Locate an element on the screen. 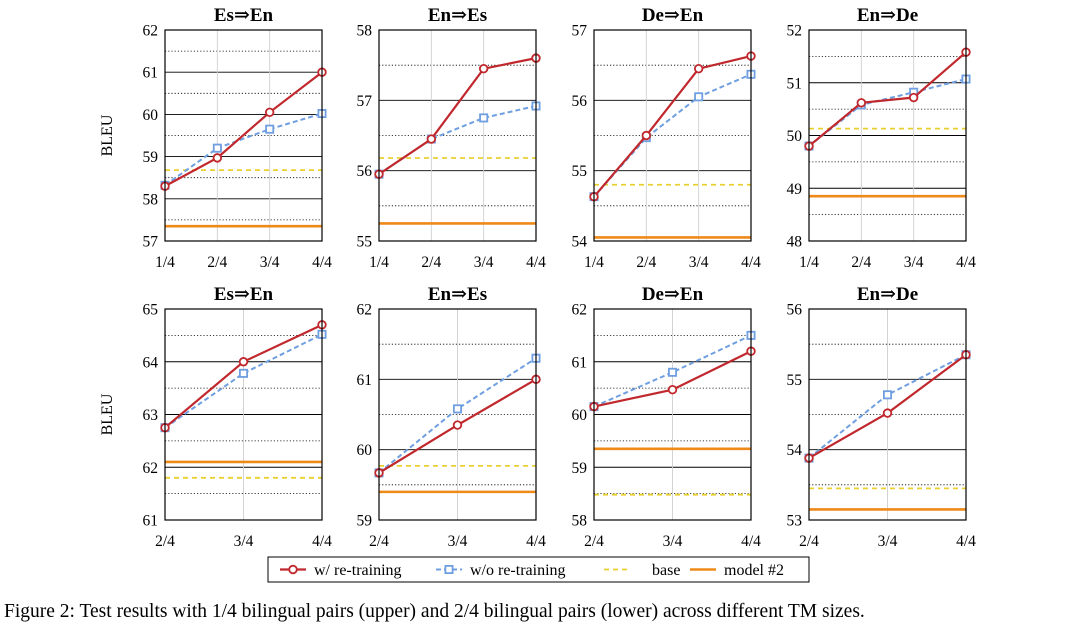 This screenshot has height=634, width=1080. legend-retrain-marker is located at coordinates (293, 569).